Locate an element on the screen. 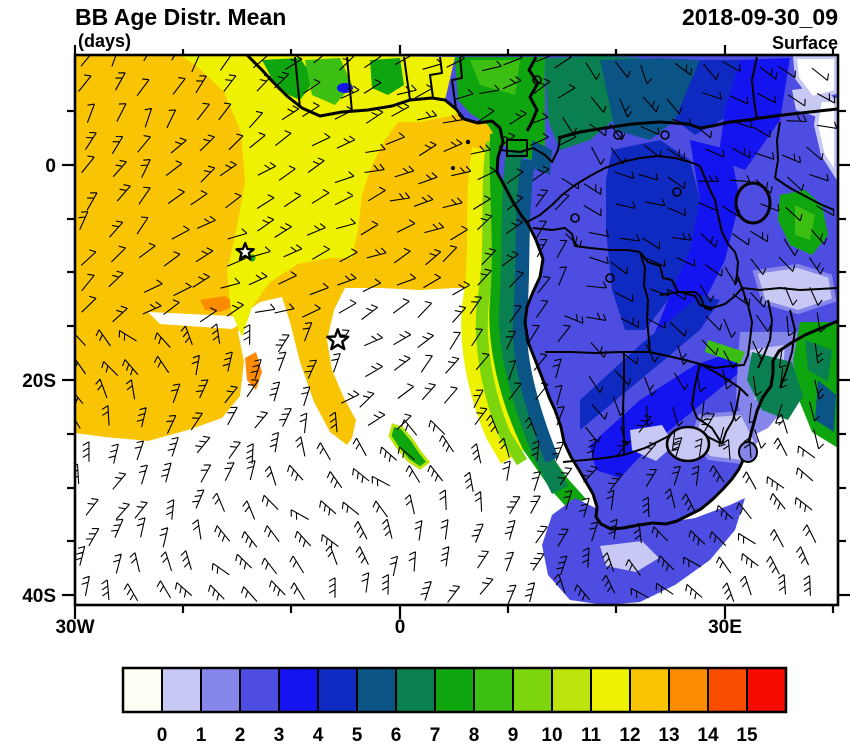 Image resolution: width=850 pixels, height=750 pixels. band-teal-coastal is located at coordinates (535, 311).